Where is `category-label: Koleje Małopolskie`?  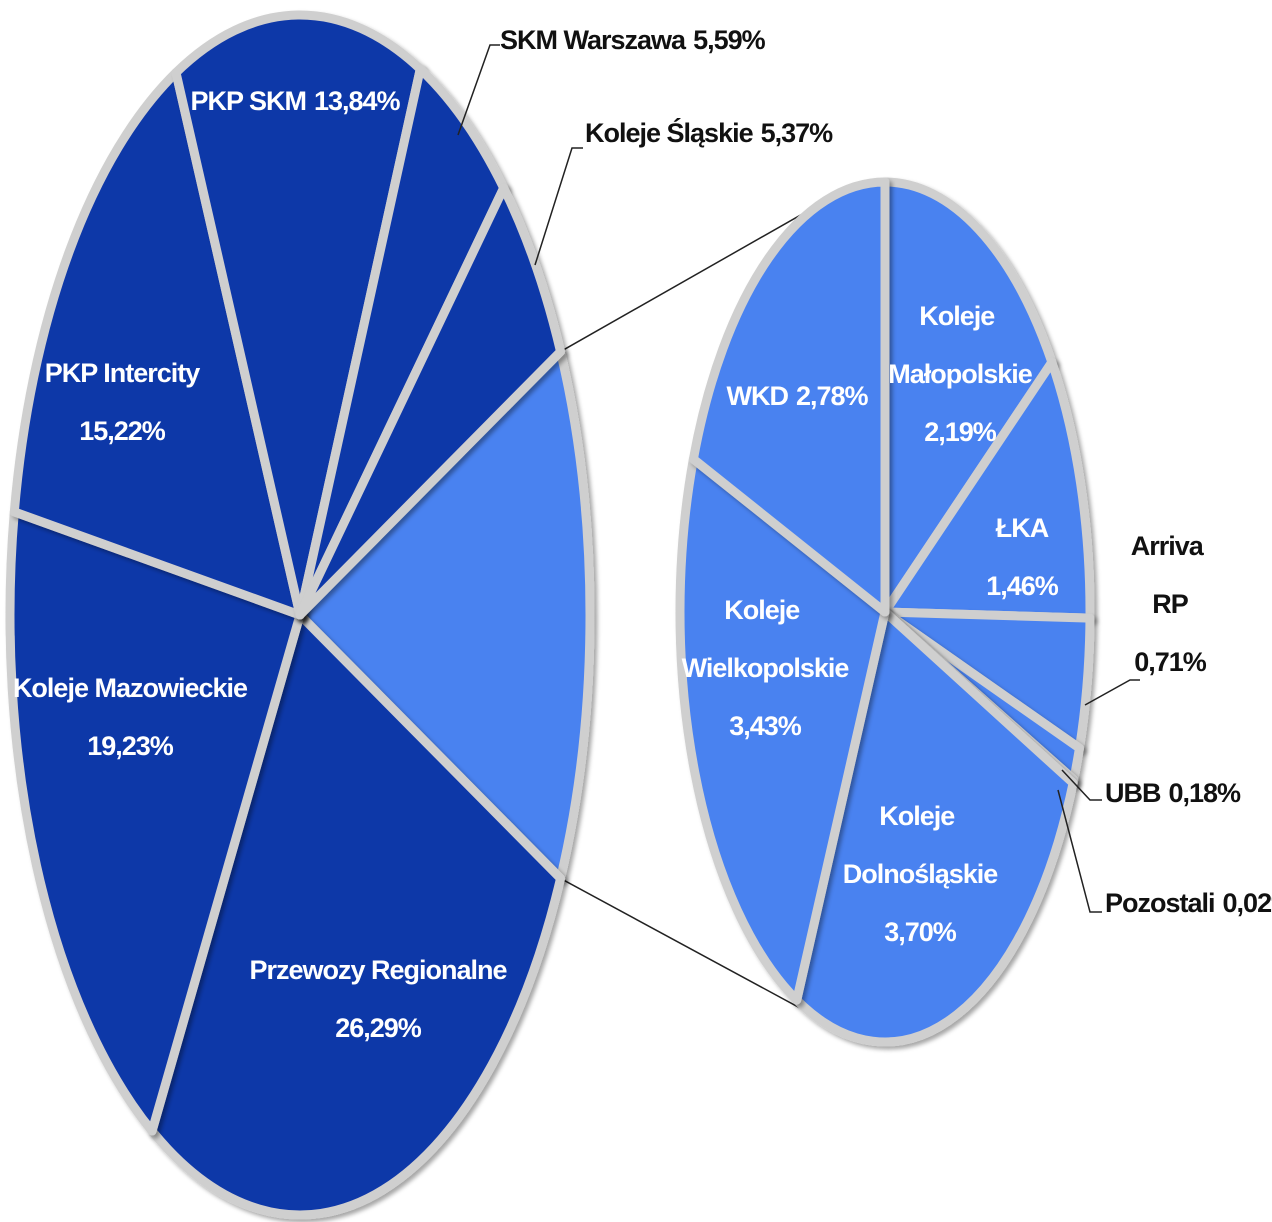 category-label: Koleje Małopolskie is located at coordinates (960, 345).